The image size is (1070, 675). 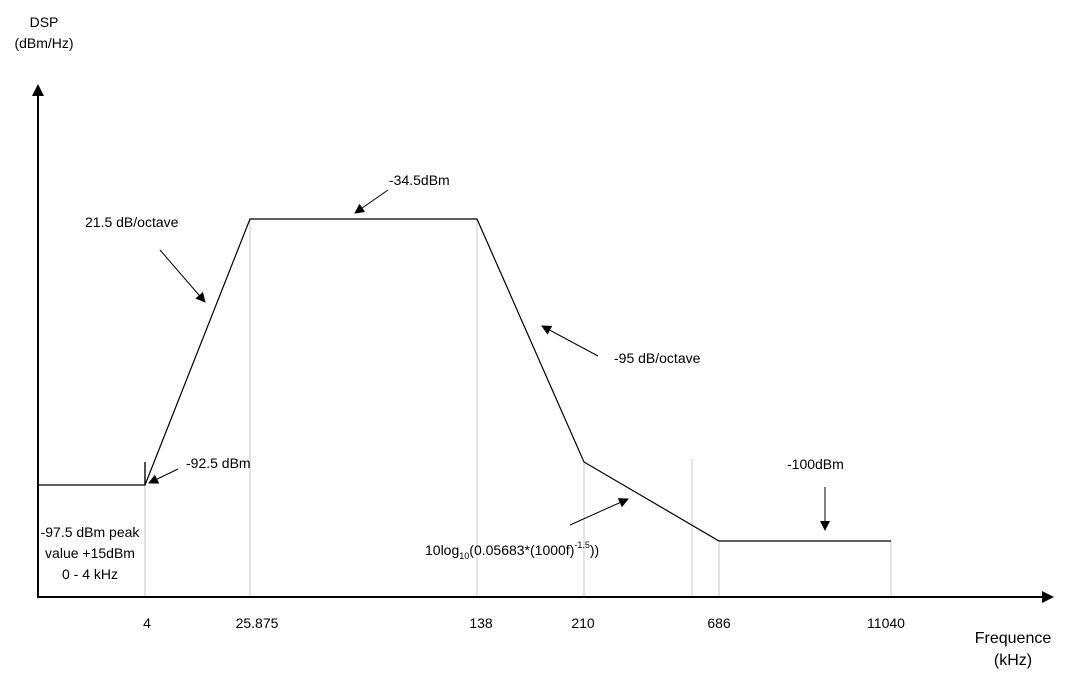 I want to click on label-floor: -100dBm, so click(x=815, y=464).